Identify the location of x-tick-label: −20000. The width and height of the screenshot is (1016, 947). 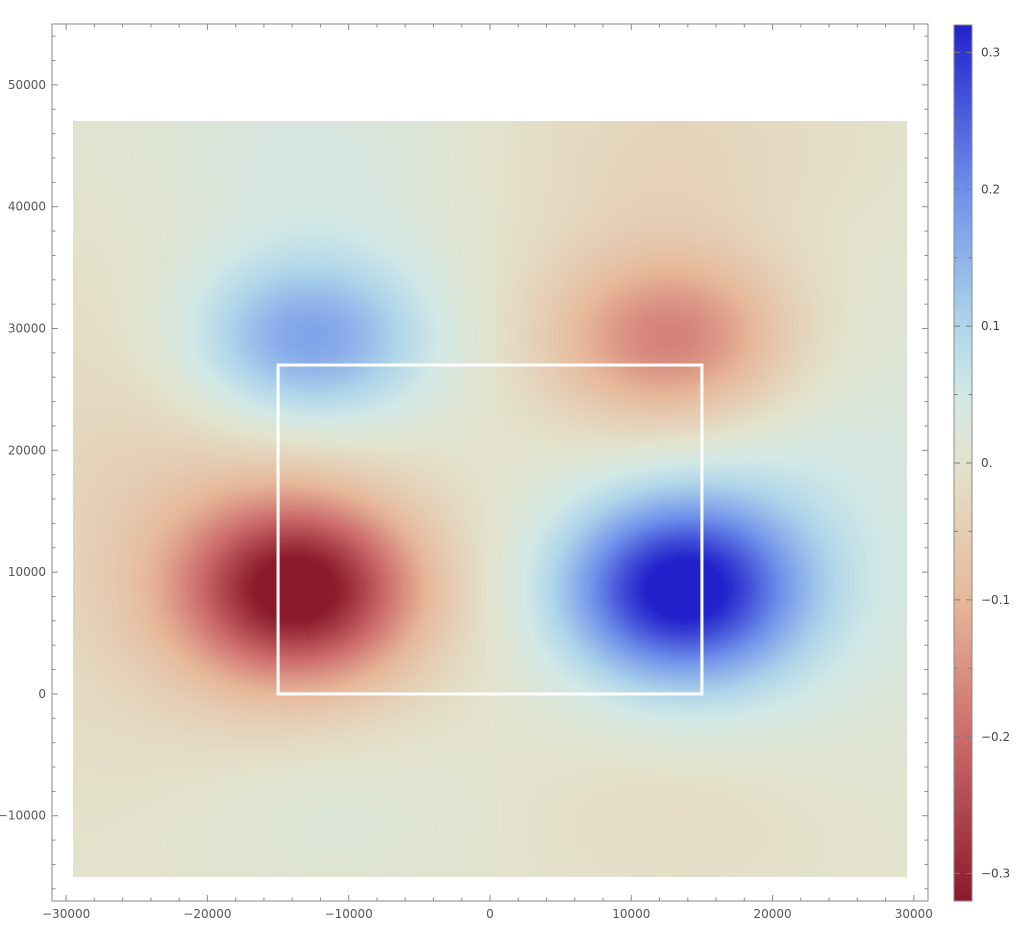
(207, 914).